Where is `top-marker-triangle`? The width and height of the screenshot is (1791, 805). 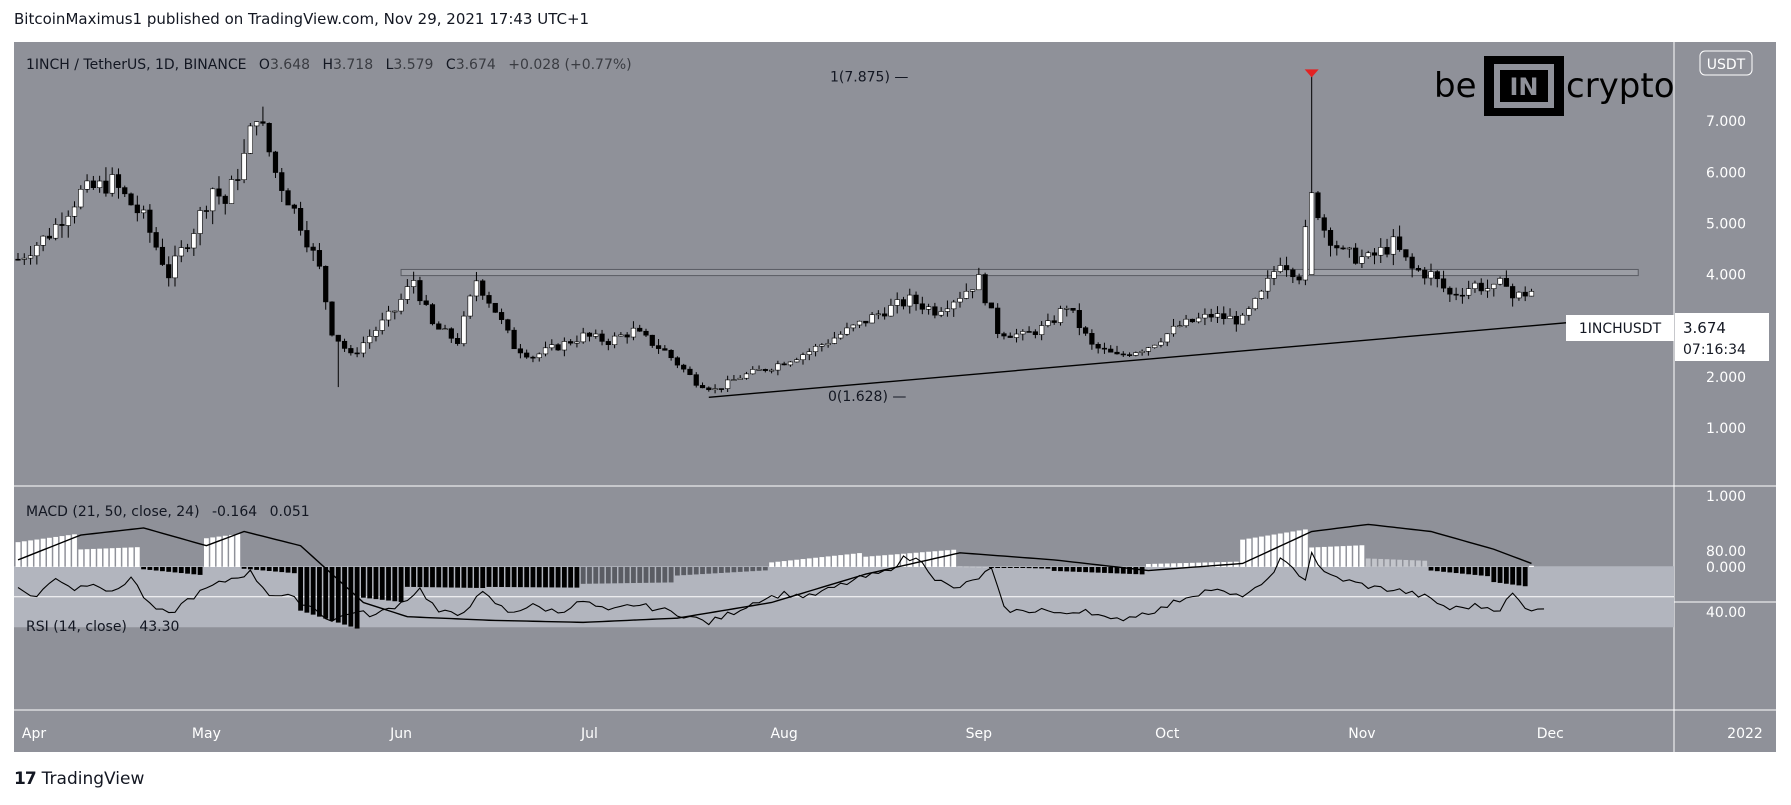
top-marker-triangle is located at coordinates (1311, 73).